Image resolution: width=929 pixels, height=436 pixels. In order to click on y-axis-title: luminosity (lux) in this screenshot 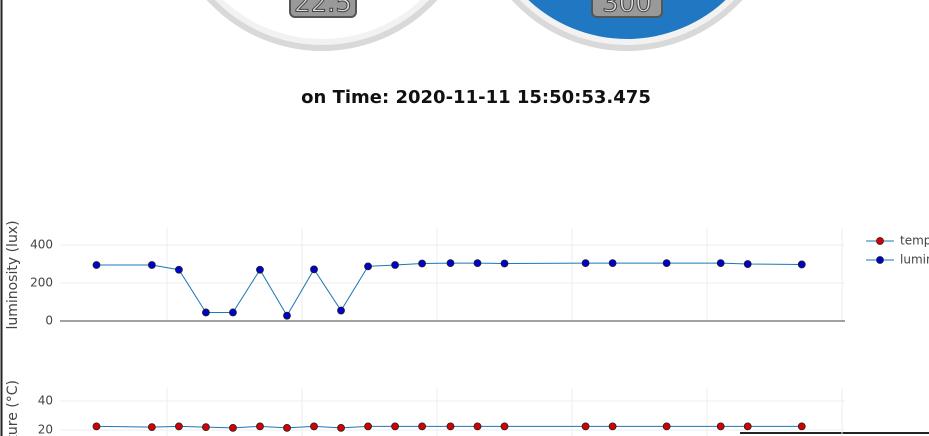, I will do `click(13, 274)`.